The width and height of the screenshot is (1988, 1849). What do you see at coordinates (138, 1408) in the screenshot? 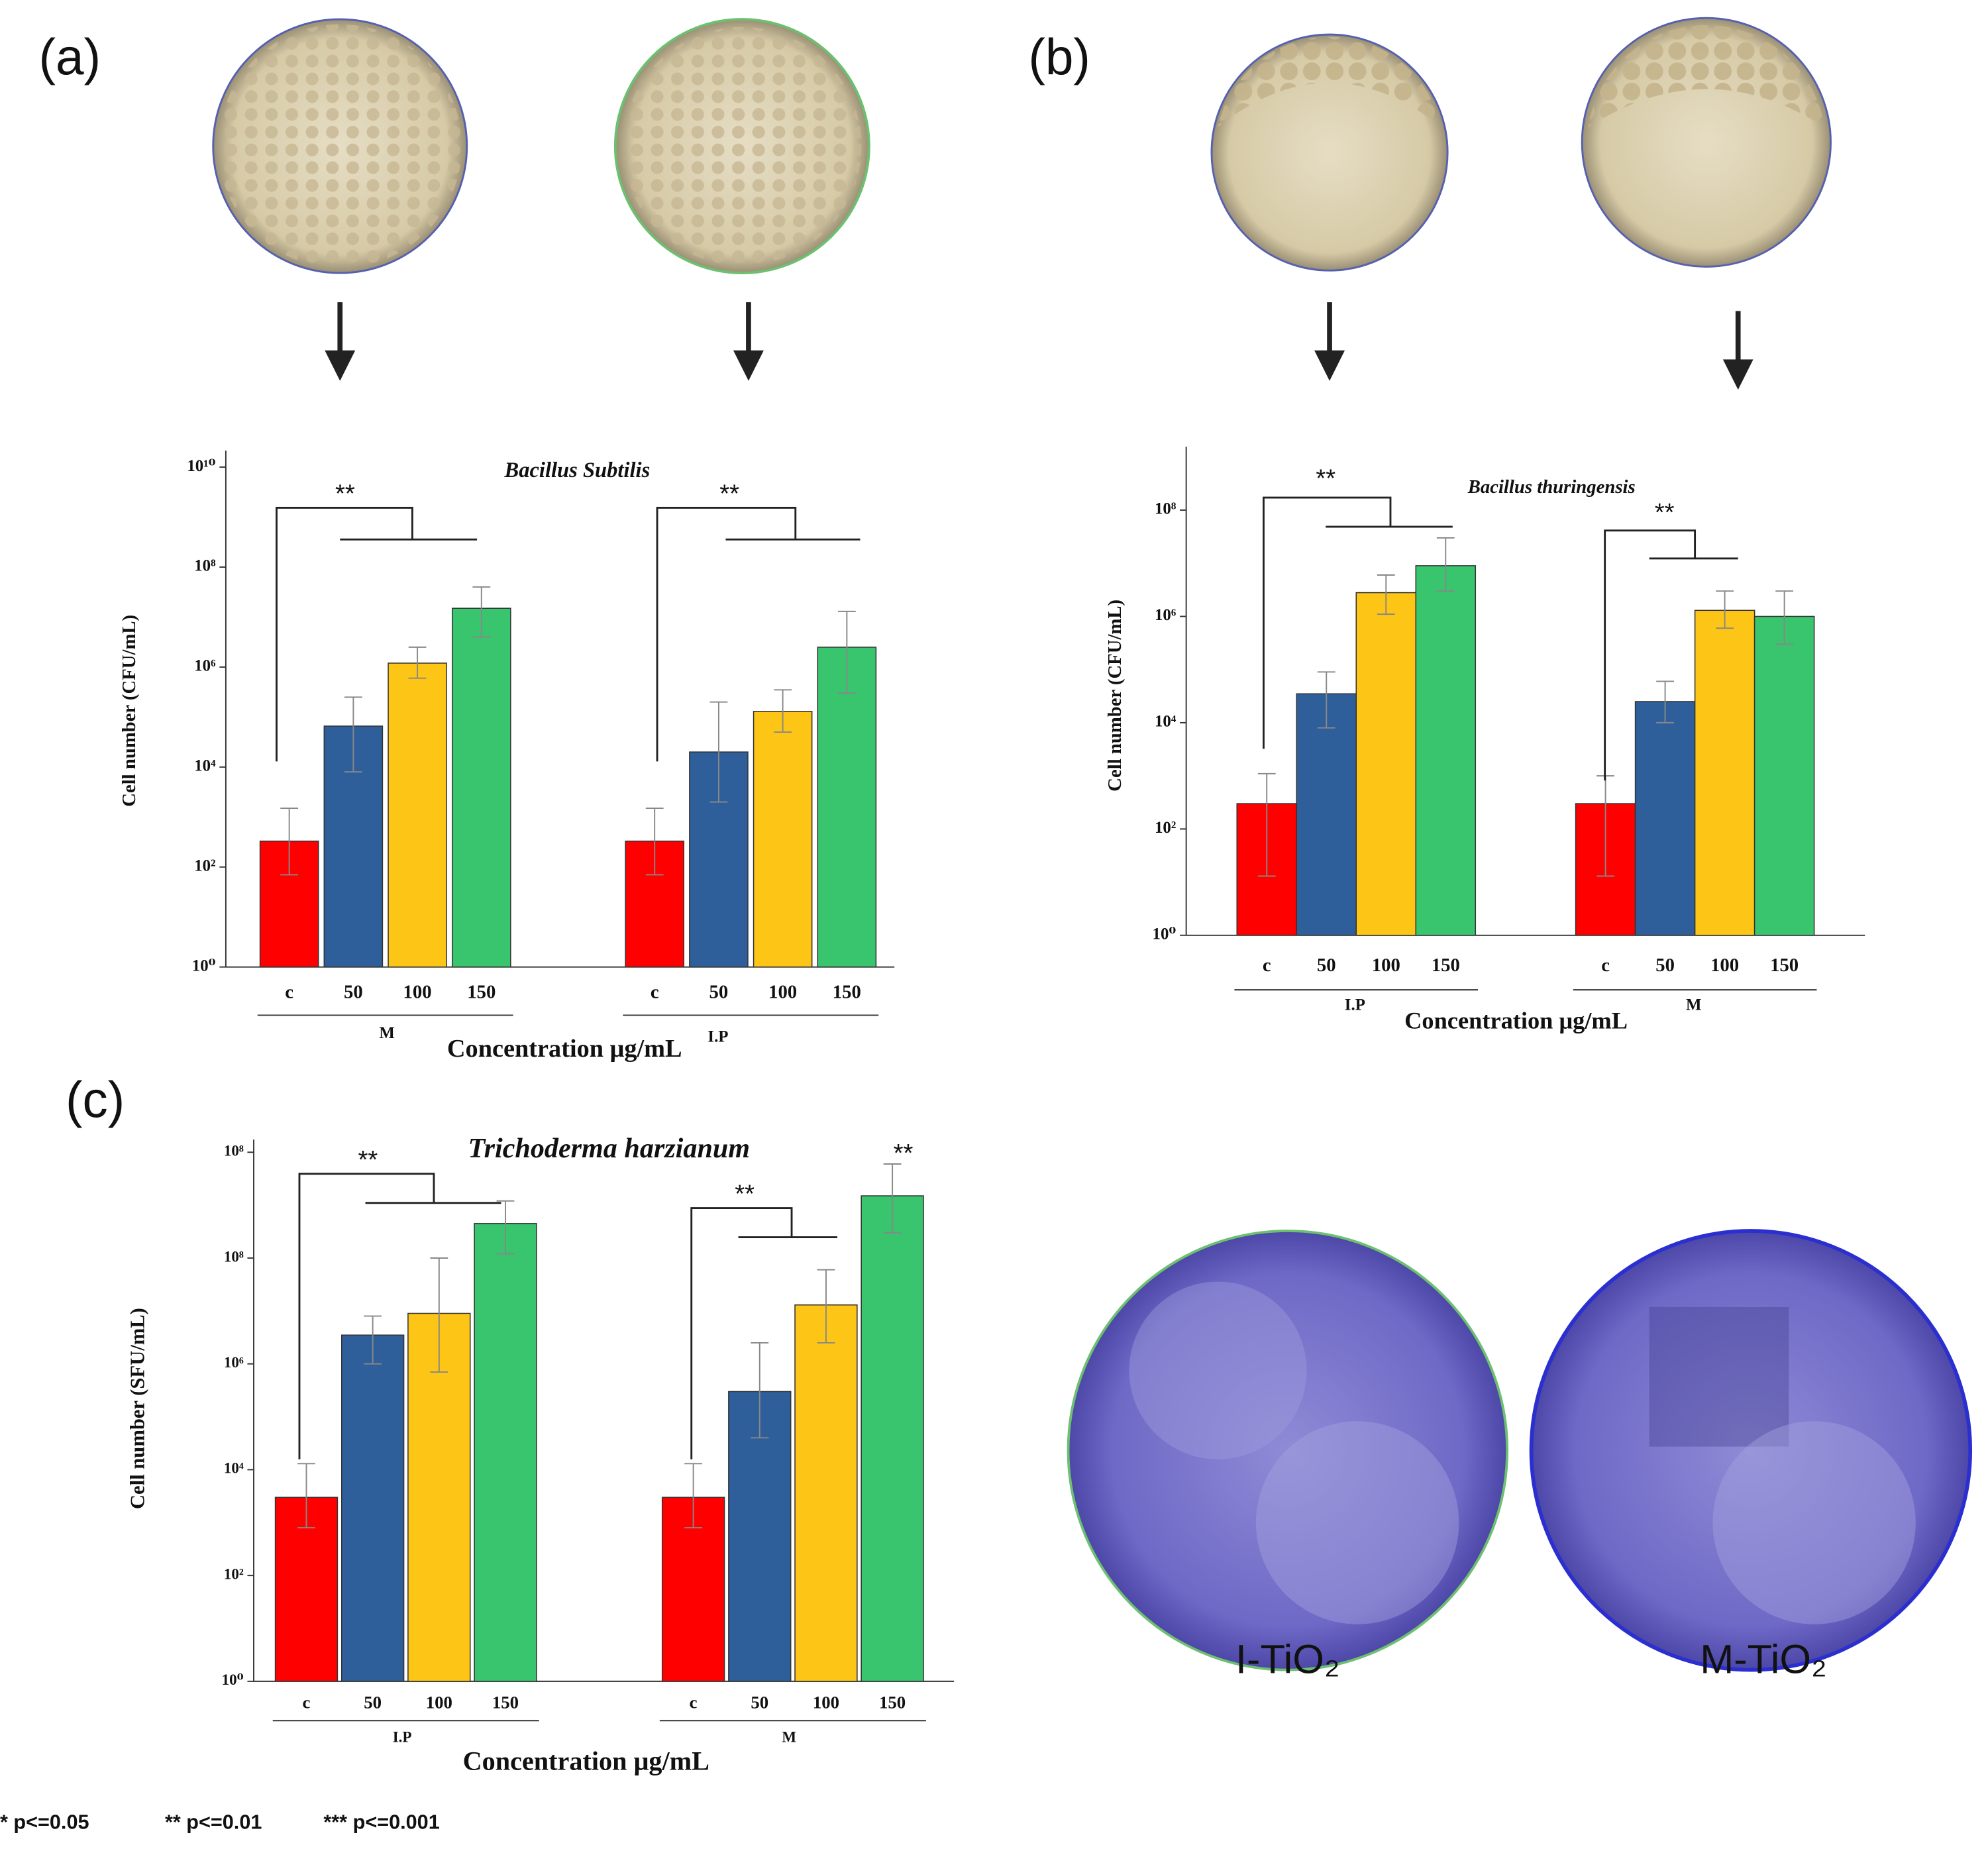
I see `y-axis-label: Cell number (SFU/mL)` at bounding box center [138, 1408].